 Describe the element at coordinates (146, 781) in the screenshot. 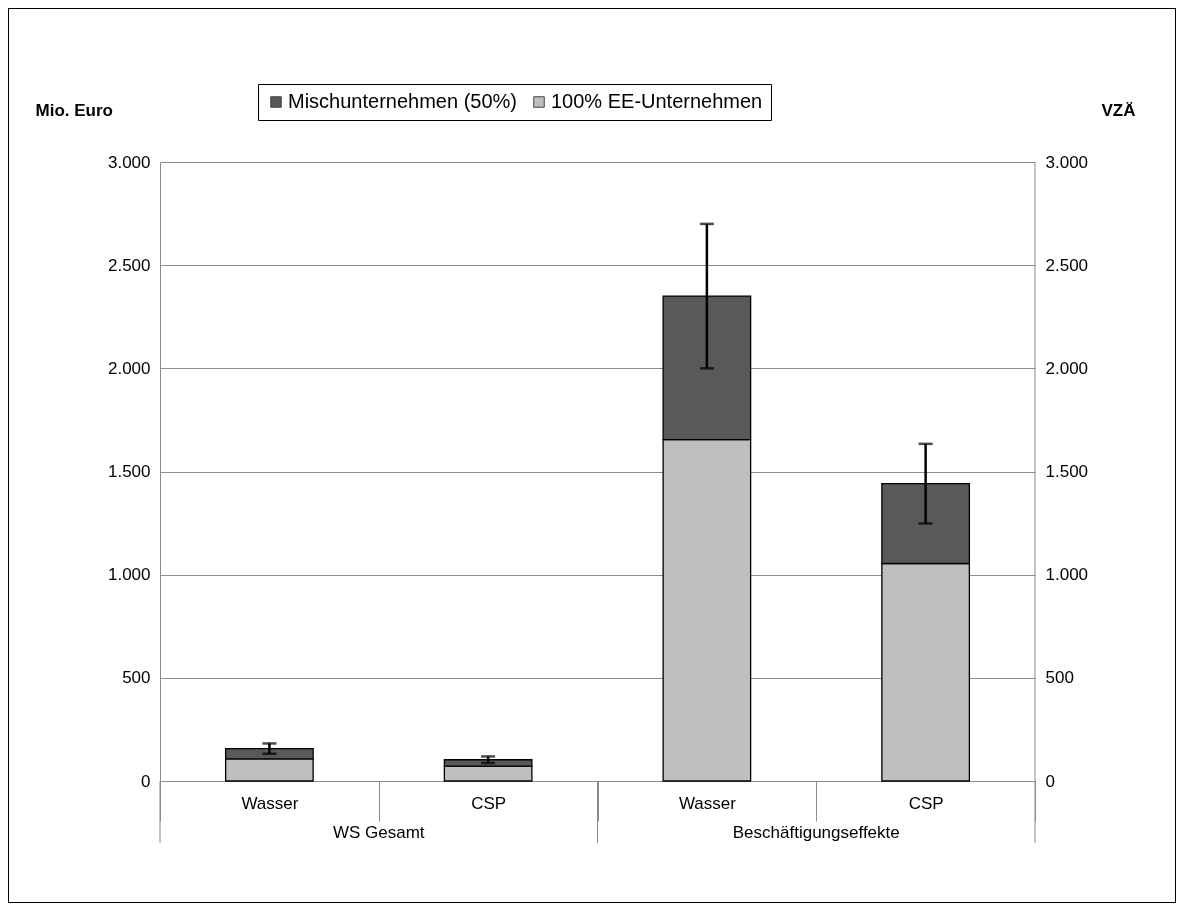

I see `y-tick-label: 0` at that location.